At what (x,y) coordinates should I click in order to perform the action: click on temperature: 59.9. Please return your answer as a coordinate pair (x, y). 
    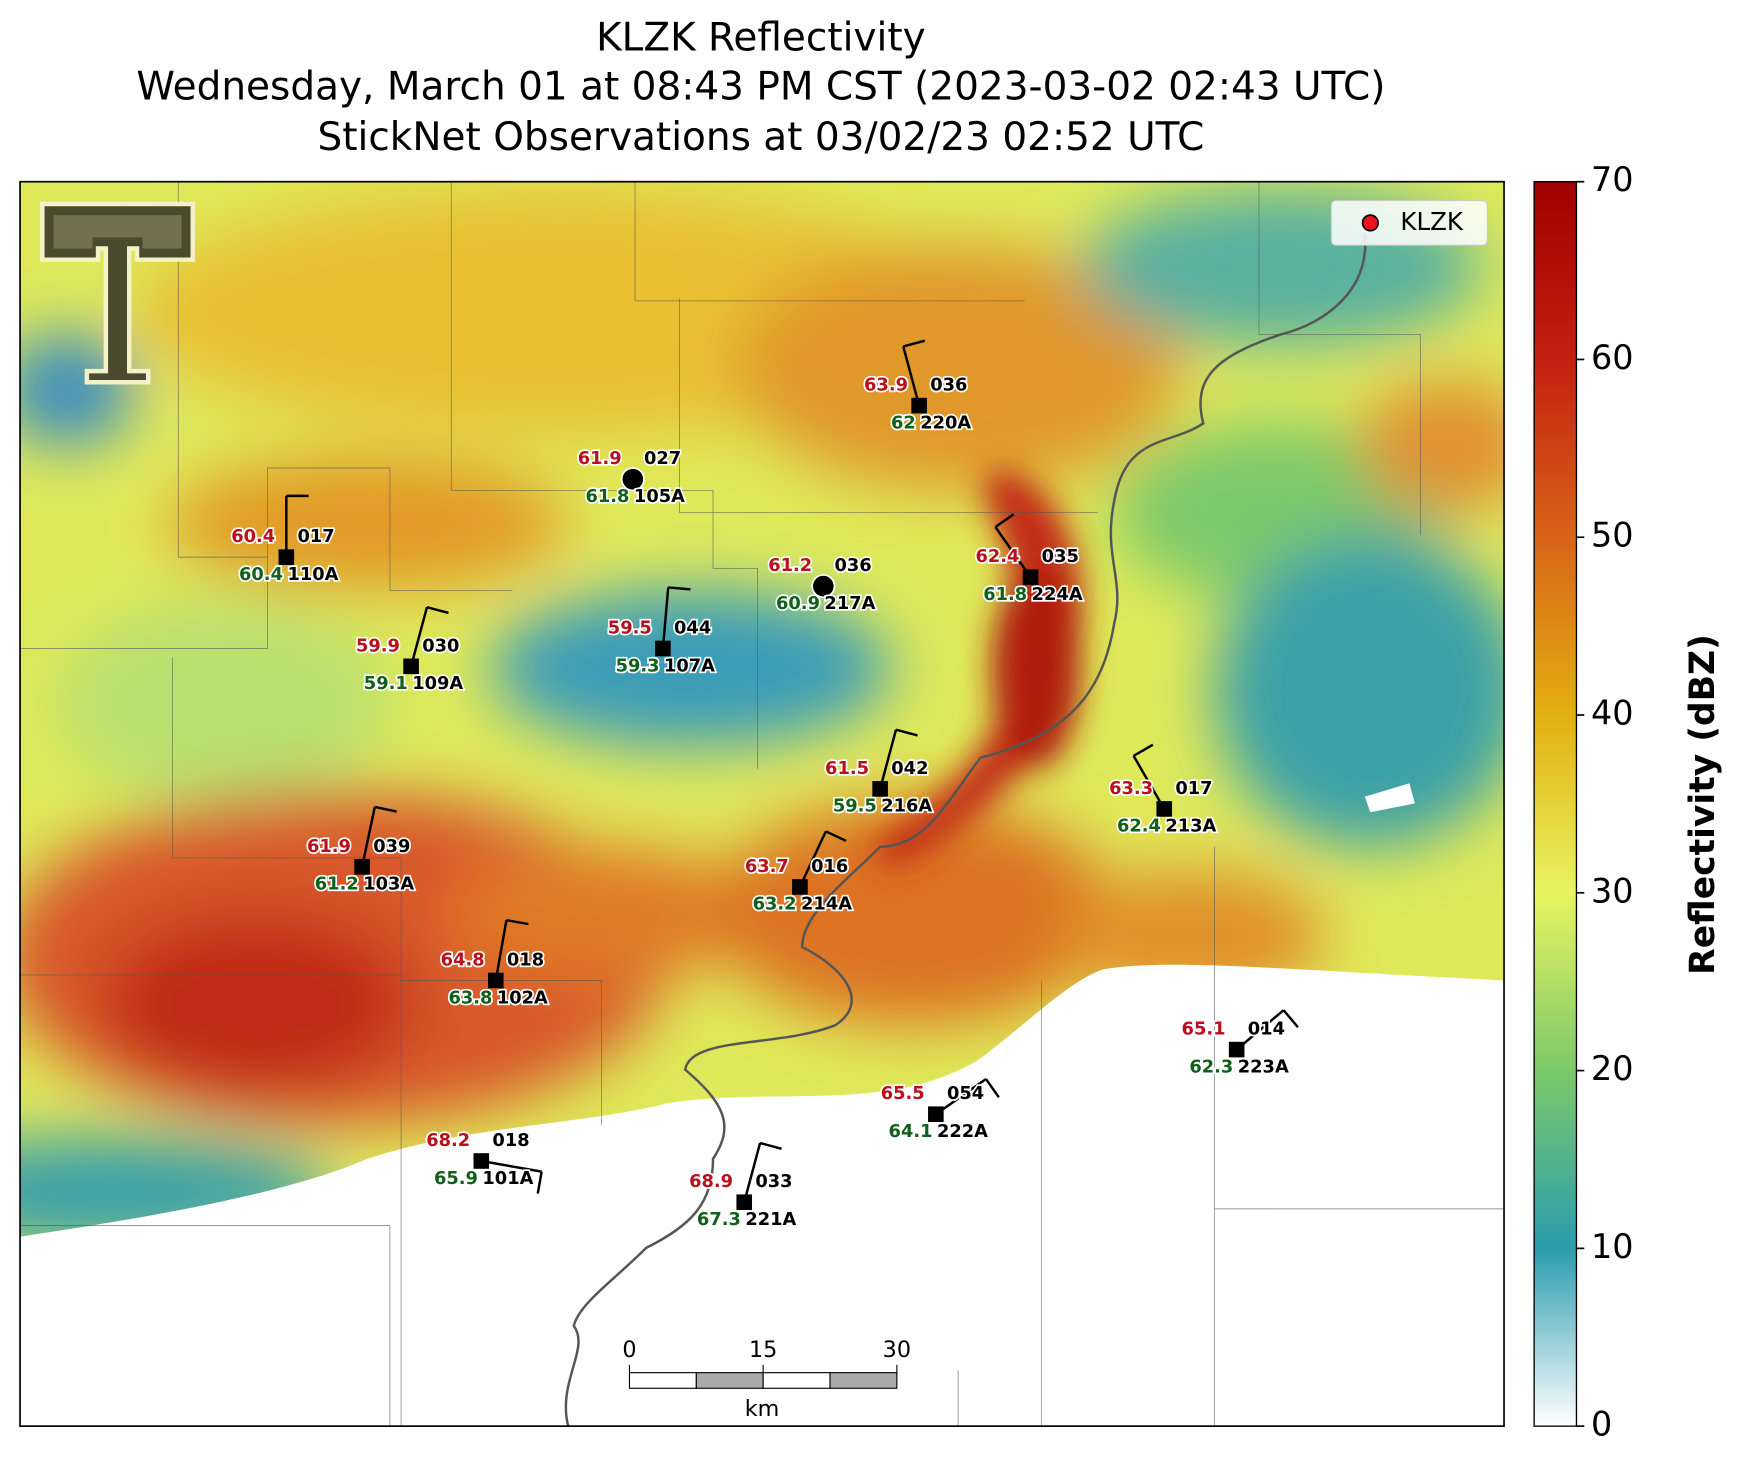
    Looking at the image, I should click on (378, 645).